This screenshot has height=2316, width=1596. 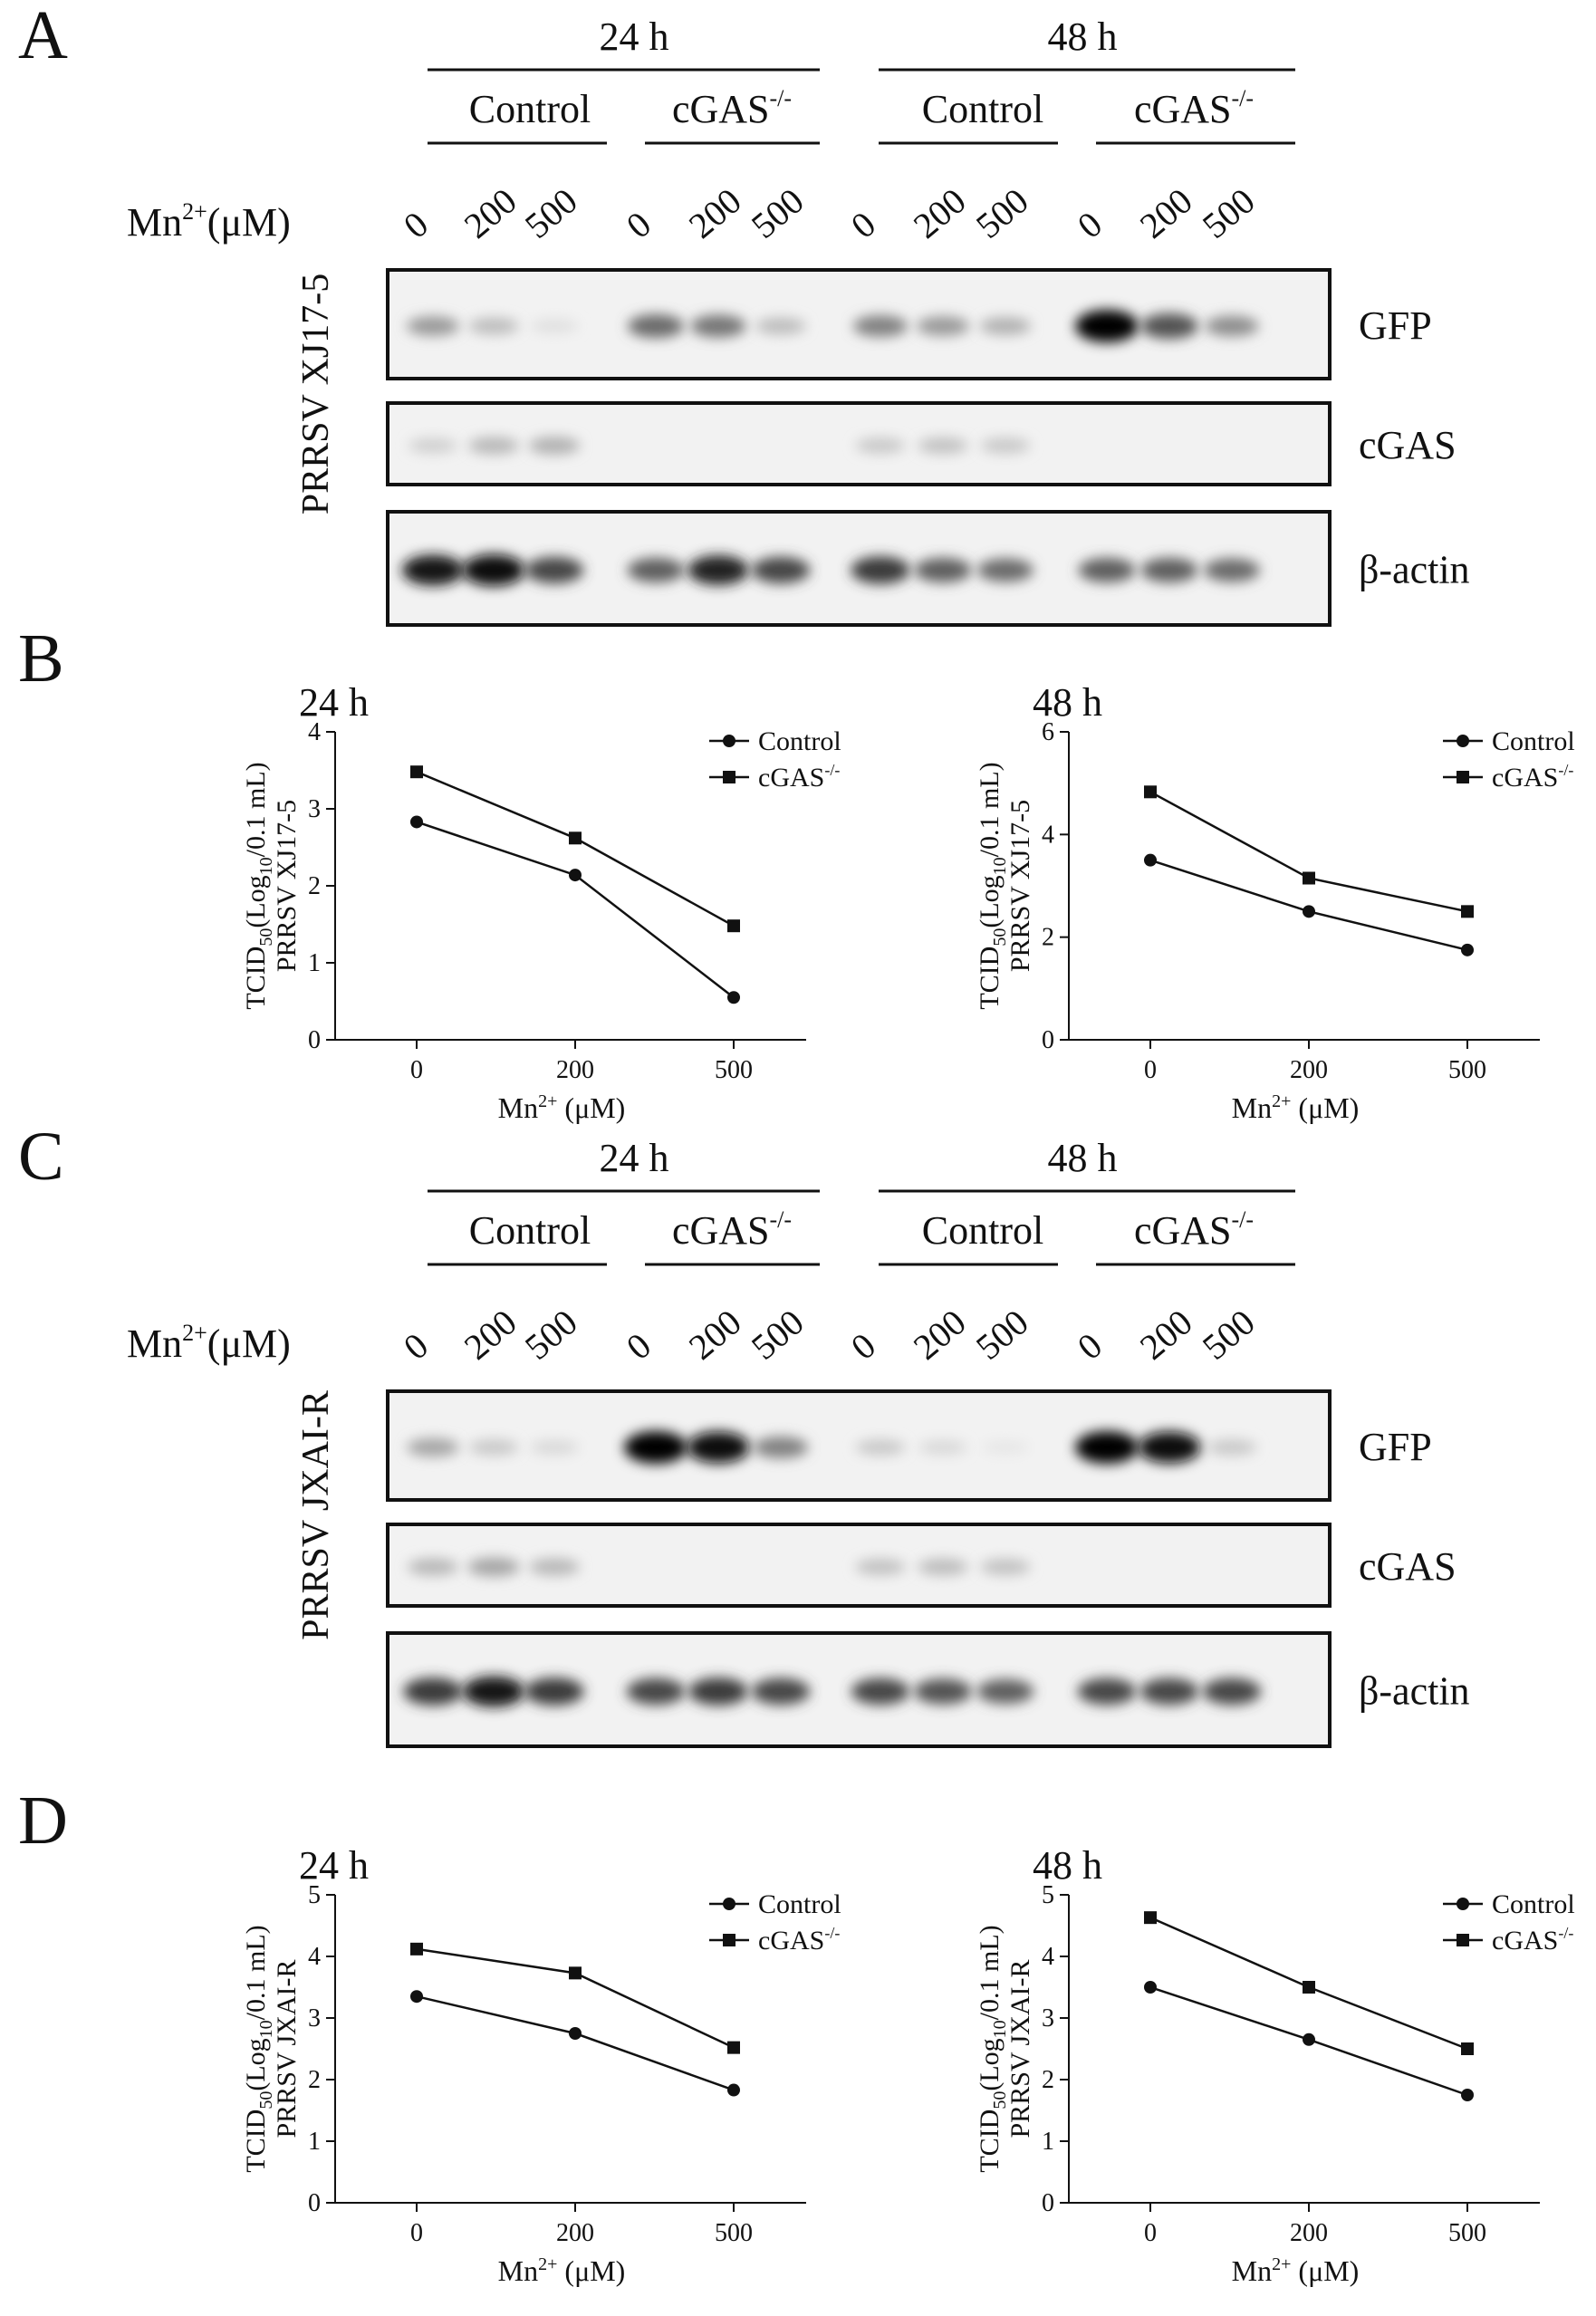 I want to click on y-axis-label-sub: 50, so click(x=1000, y=937).